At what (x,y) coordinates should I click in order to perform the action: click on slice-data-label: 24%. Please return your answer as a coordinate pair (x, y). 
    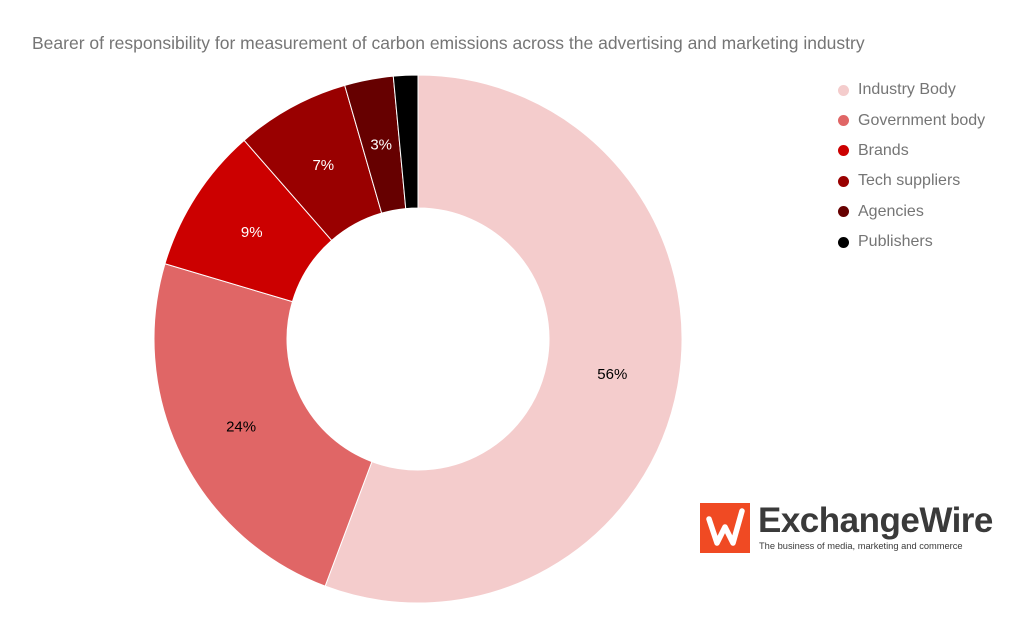
    Looking at the image, I should click on (241, 426).